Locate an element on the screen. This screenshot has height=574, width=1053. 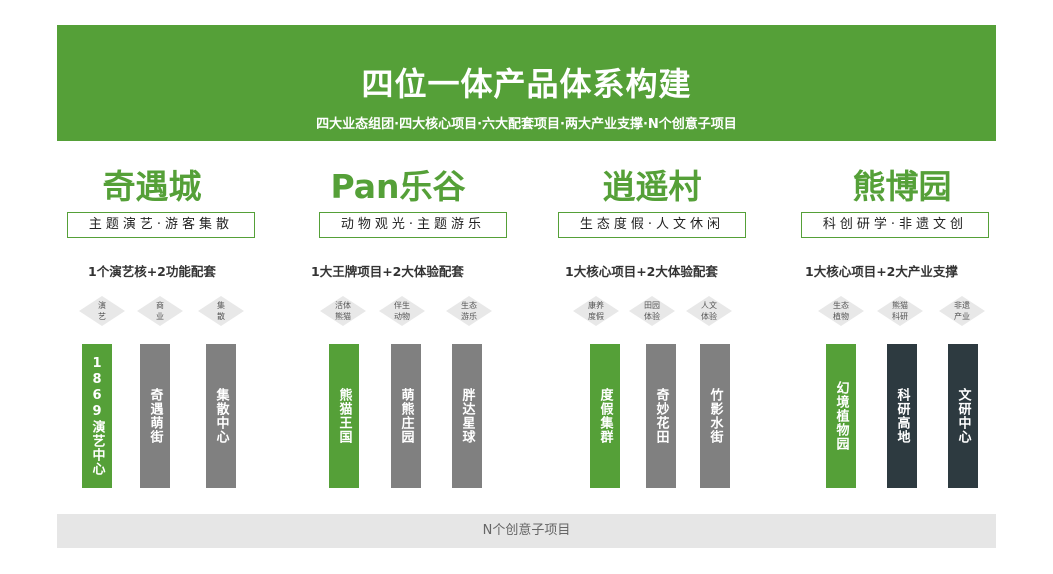
footer-bar: N个创意子项目 is located at coordinates (526, 531).